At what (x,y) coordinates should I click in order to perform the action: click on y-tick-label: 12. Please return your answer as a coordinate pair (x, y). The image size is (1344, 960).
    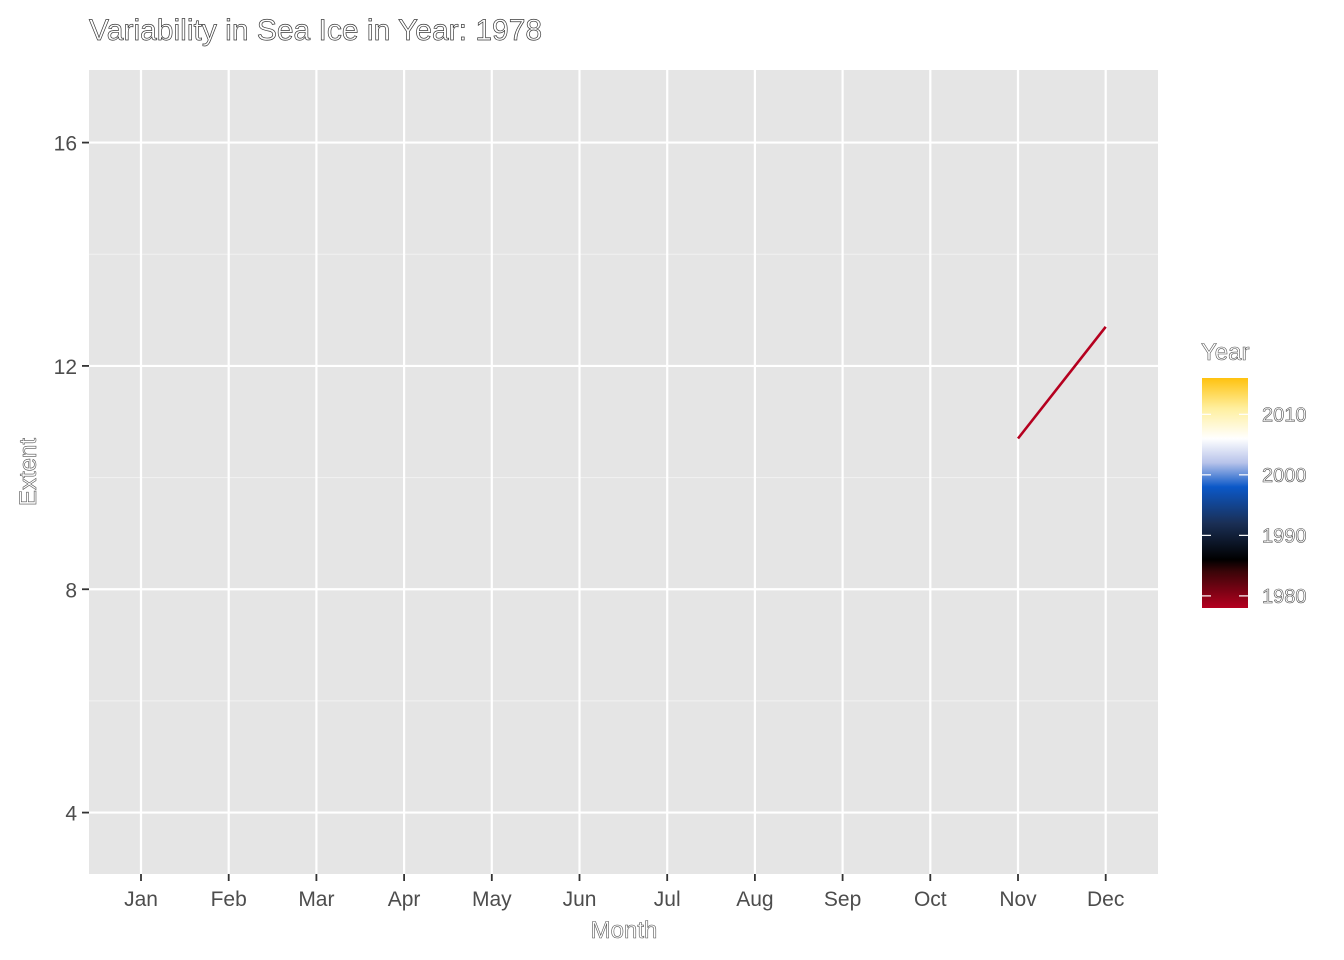
    Looking at the image, I should click on (65, 367).